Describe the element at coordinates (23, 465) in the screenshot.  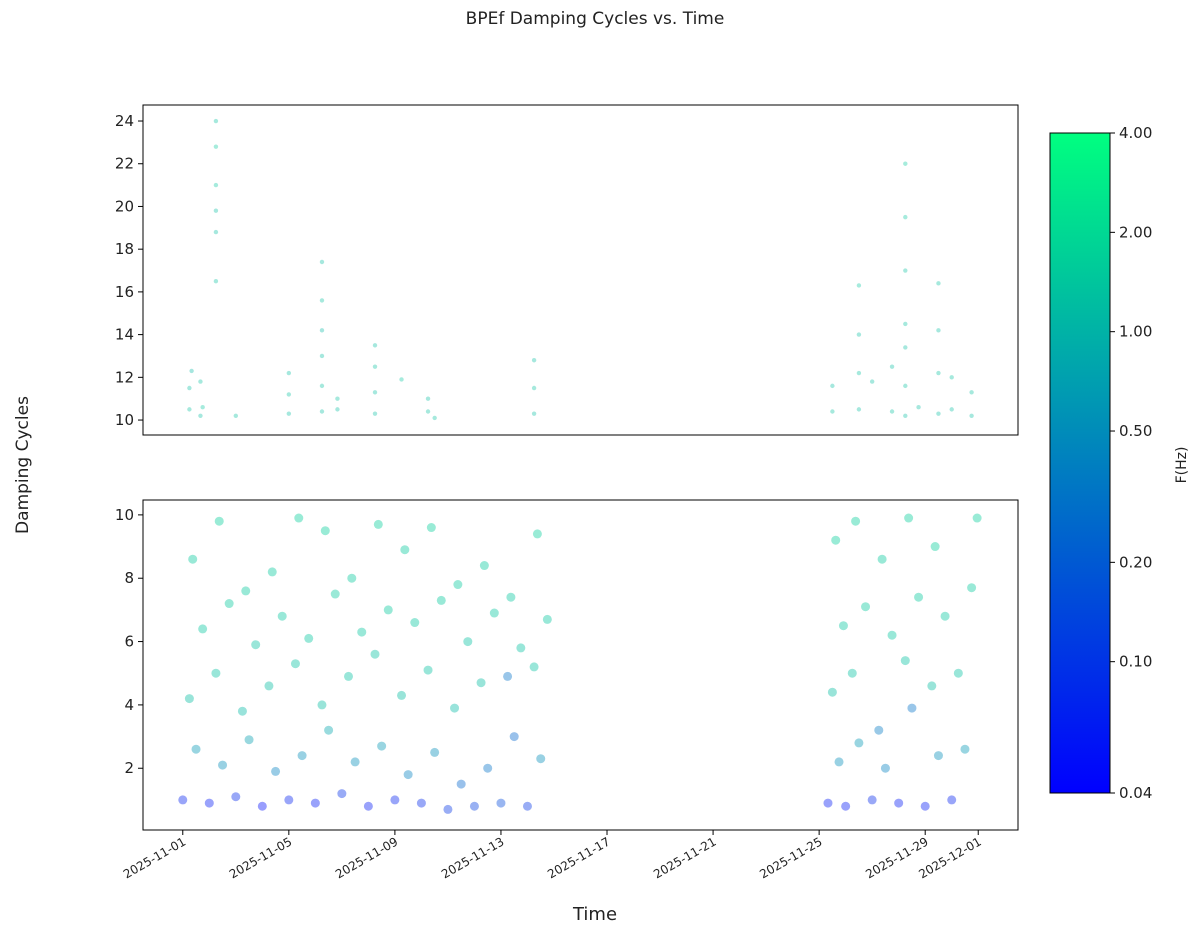
I see `y-axis-label: Damping Cycles` at that location.